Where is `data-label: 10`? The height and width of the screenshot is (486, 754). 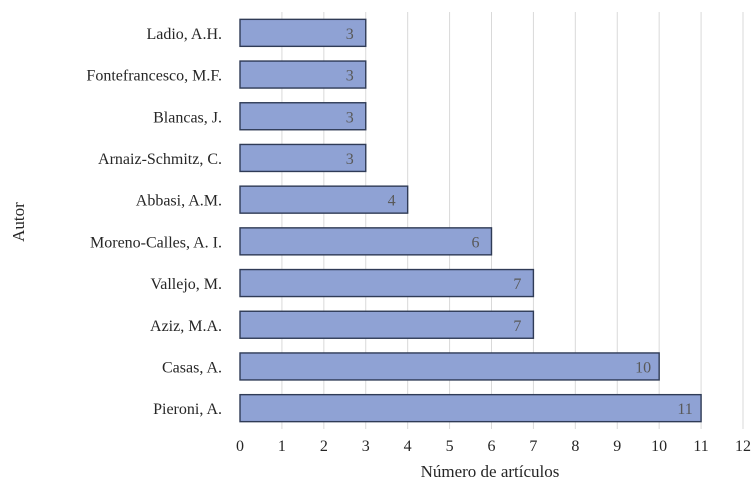 data-label: 10 is located at coordinates (643, 367).